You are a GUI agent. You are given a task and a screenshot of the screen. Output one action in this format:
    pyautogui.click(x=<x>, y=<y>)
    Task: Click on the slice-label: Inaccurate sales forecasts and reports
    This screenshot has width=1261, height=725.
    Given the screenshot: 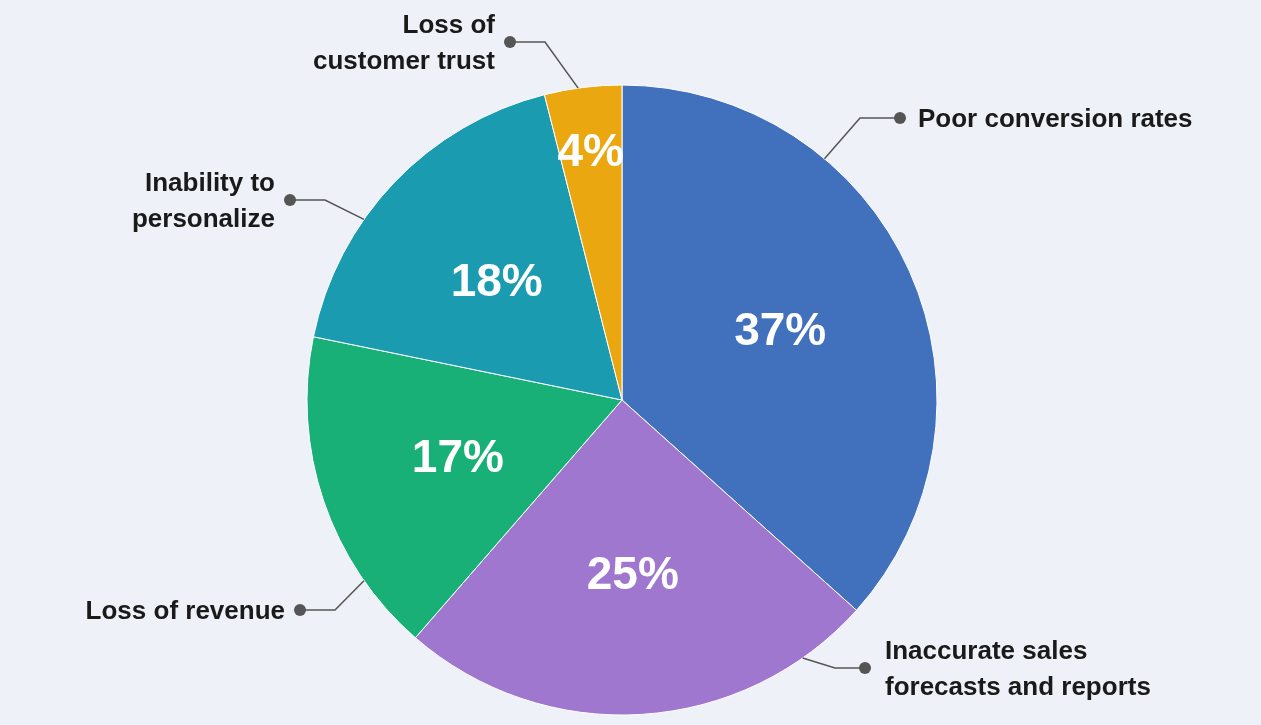 What is the action you would take?
    pyautogui.click(x=1018, y=668)
    